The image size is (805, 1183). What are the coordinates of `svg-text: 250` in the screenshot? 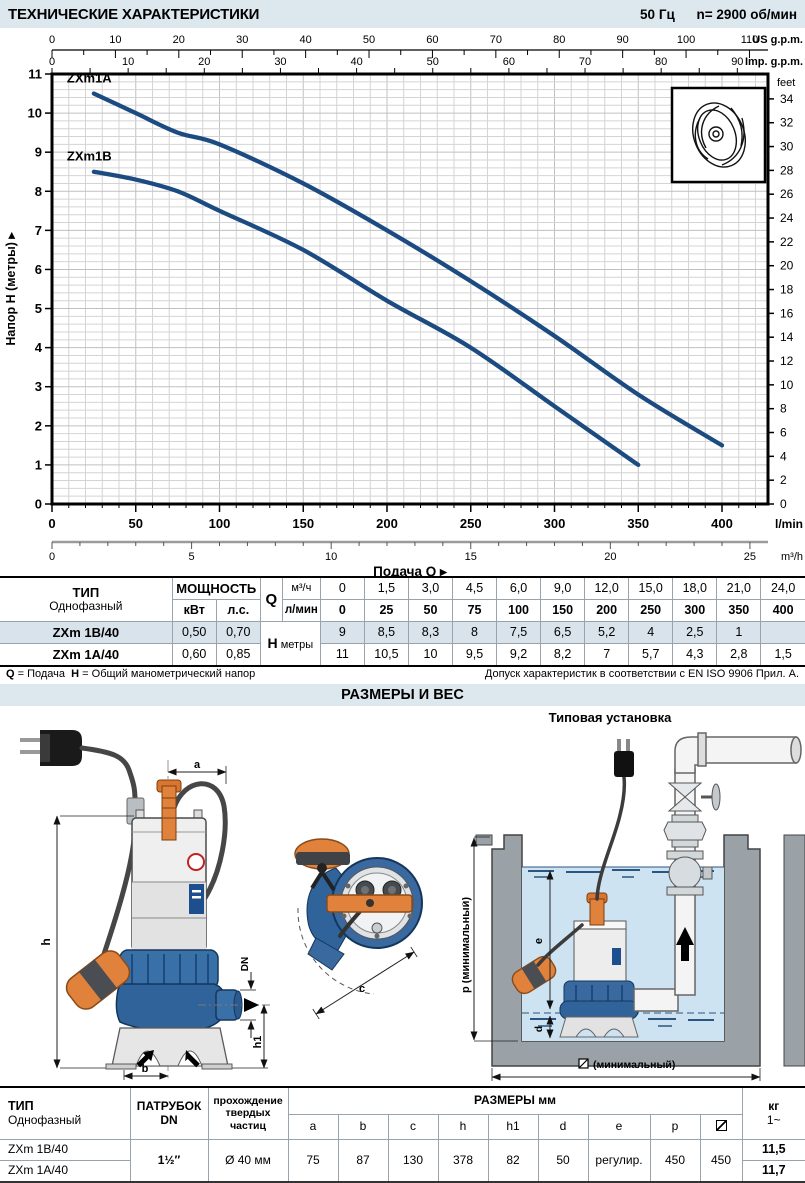 It's located at (471, 523).